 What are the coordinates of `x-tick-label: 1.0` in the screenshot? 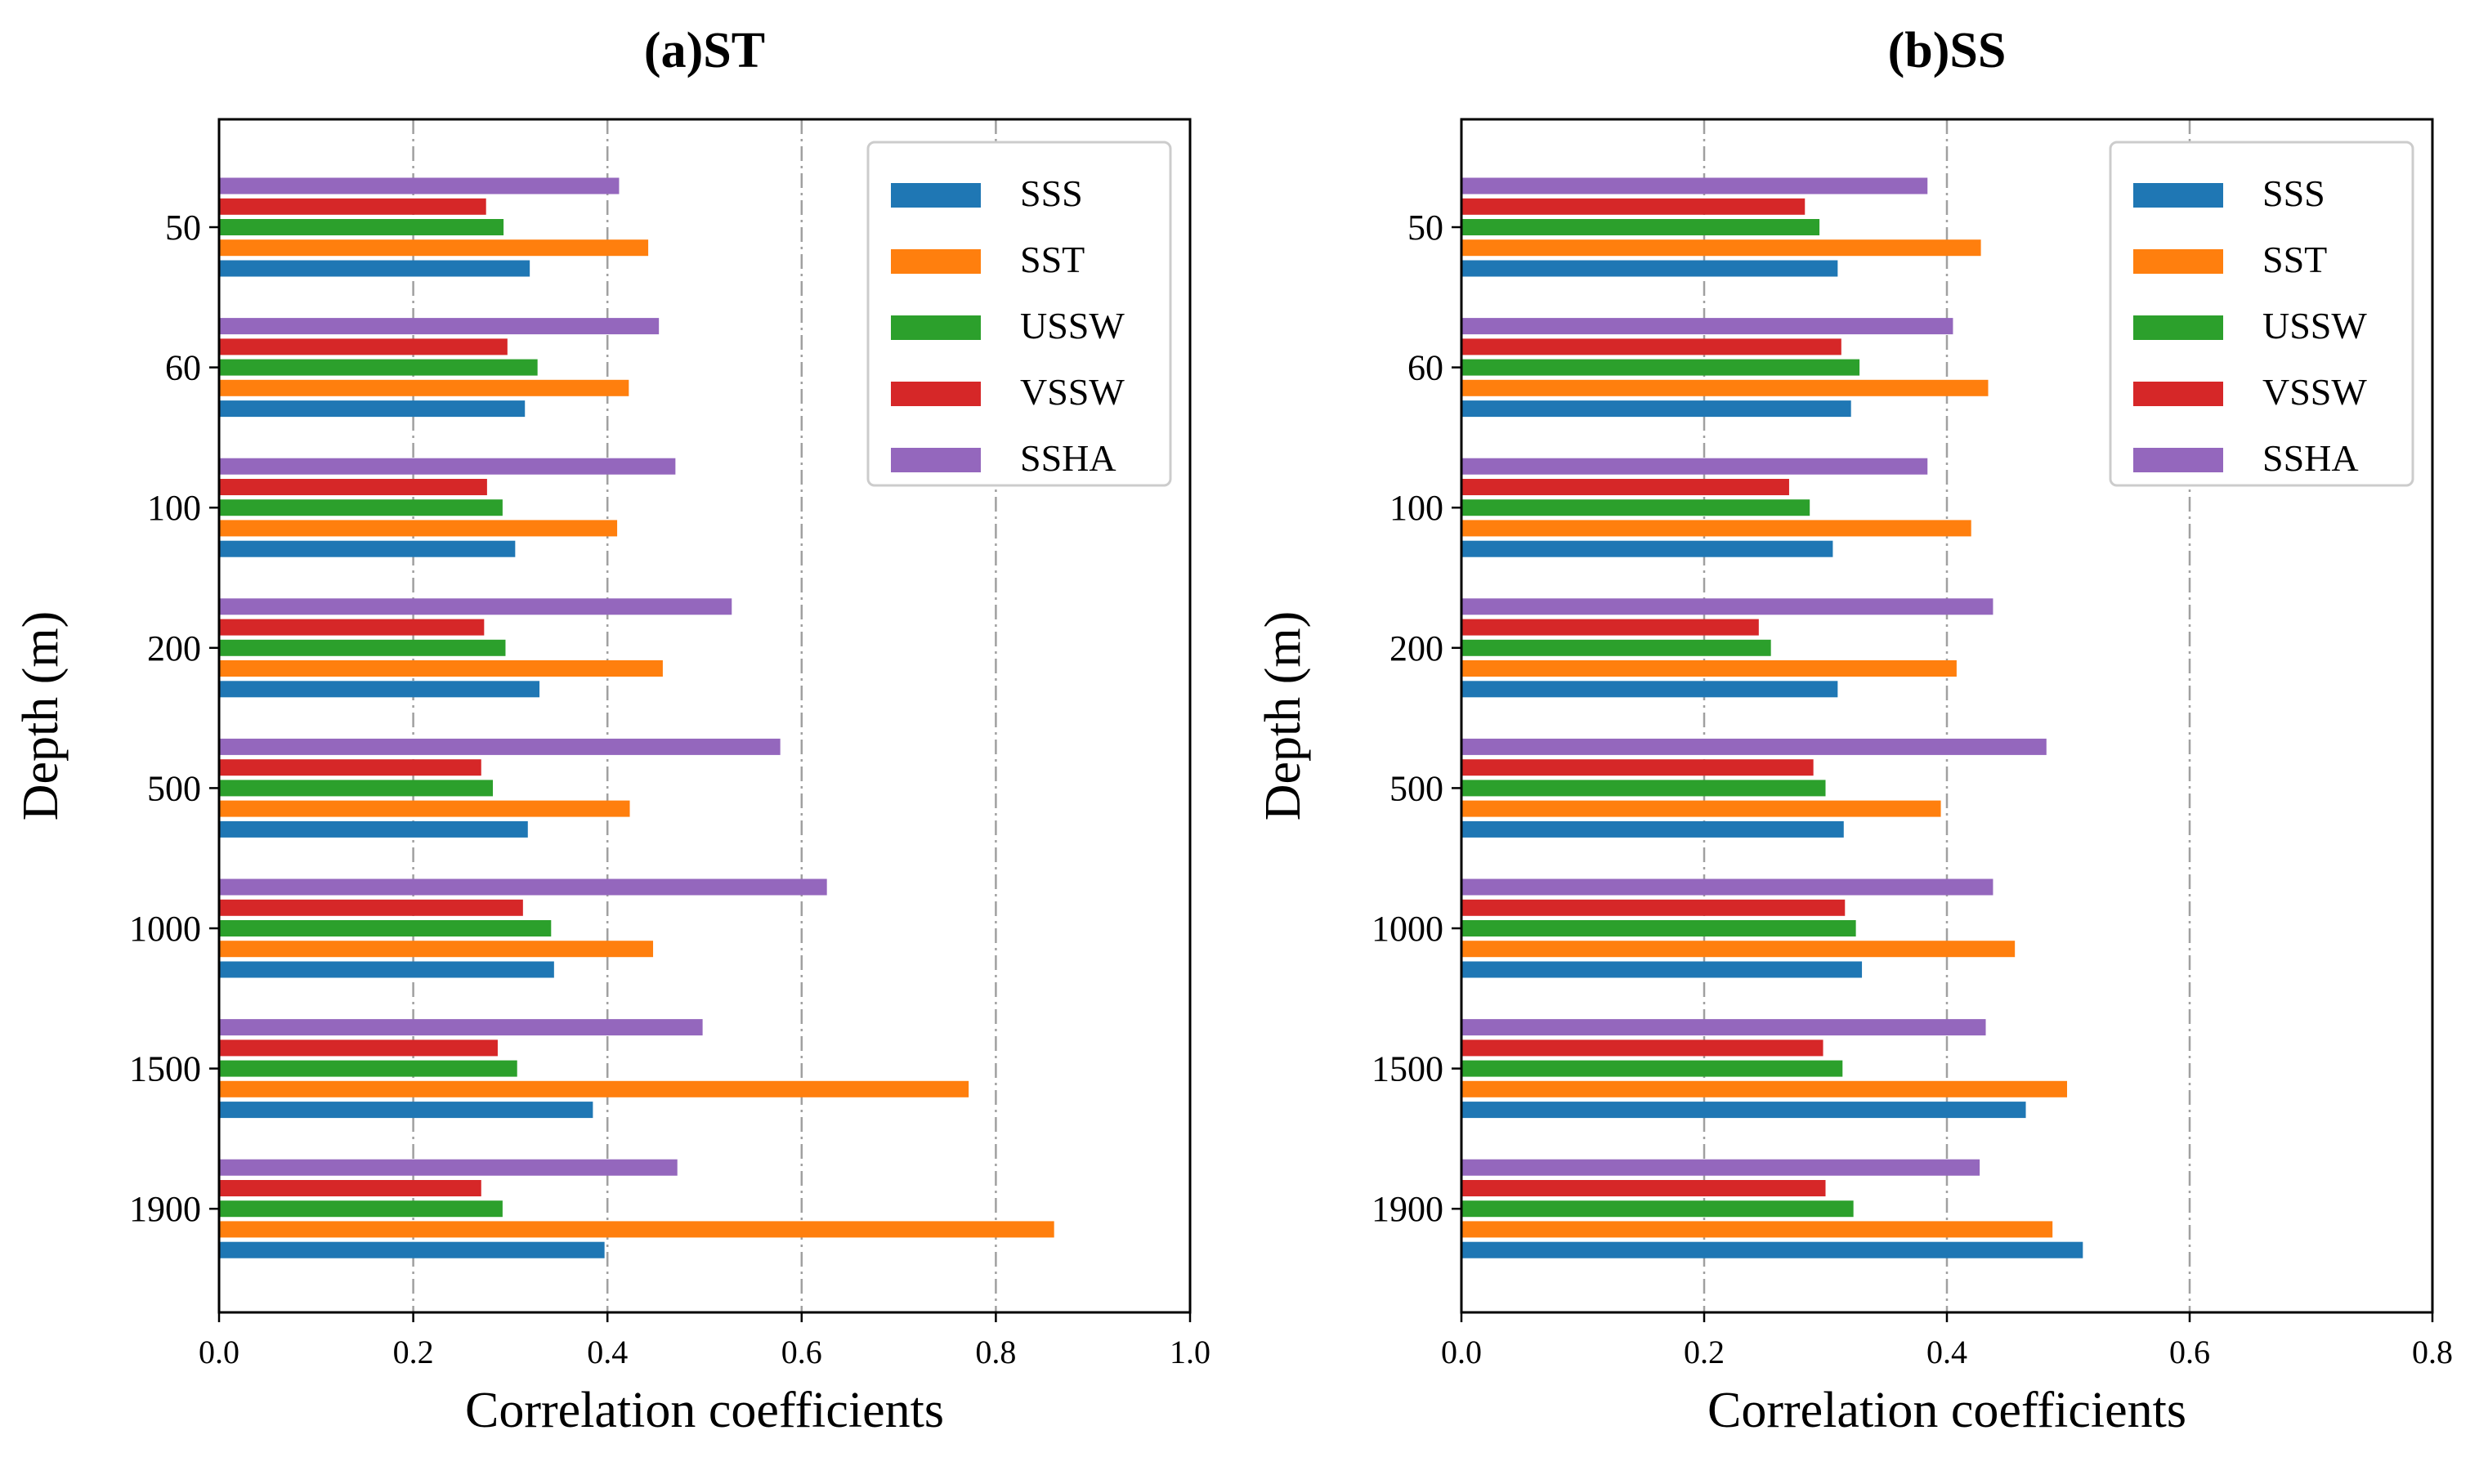 It's located at (1190, 1352).